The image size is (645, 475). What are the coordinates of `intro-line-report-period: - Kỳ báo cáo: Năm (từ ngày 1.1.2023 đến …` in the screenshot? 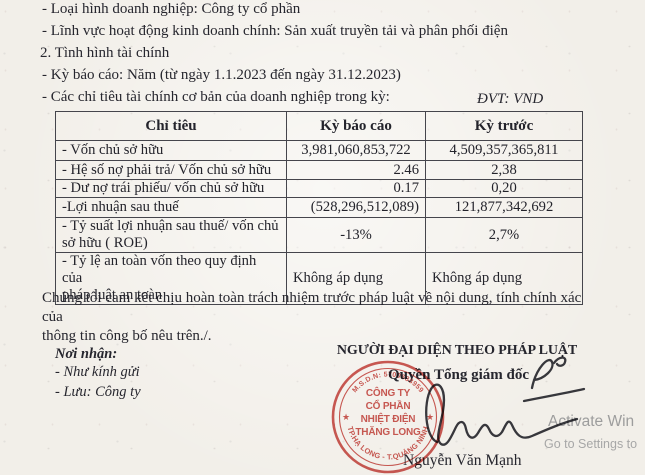 It's located at (221, 75).